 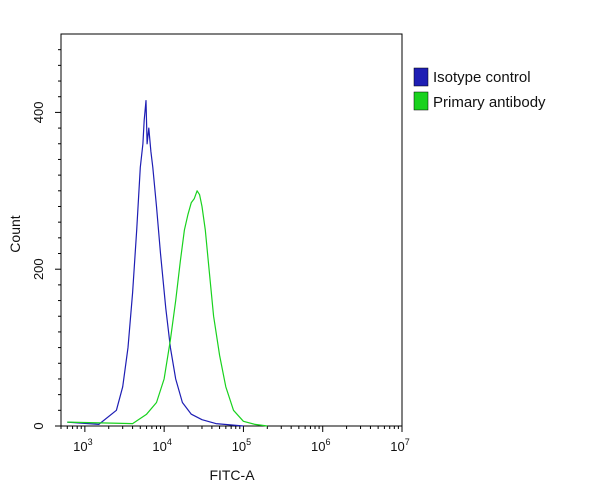 I want to click on x-tick-label: 10⁵, so click(x=241, y=445).